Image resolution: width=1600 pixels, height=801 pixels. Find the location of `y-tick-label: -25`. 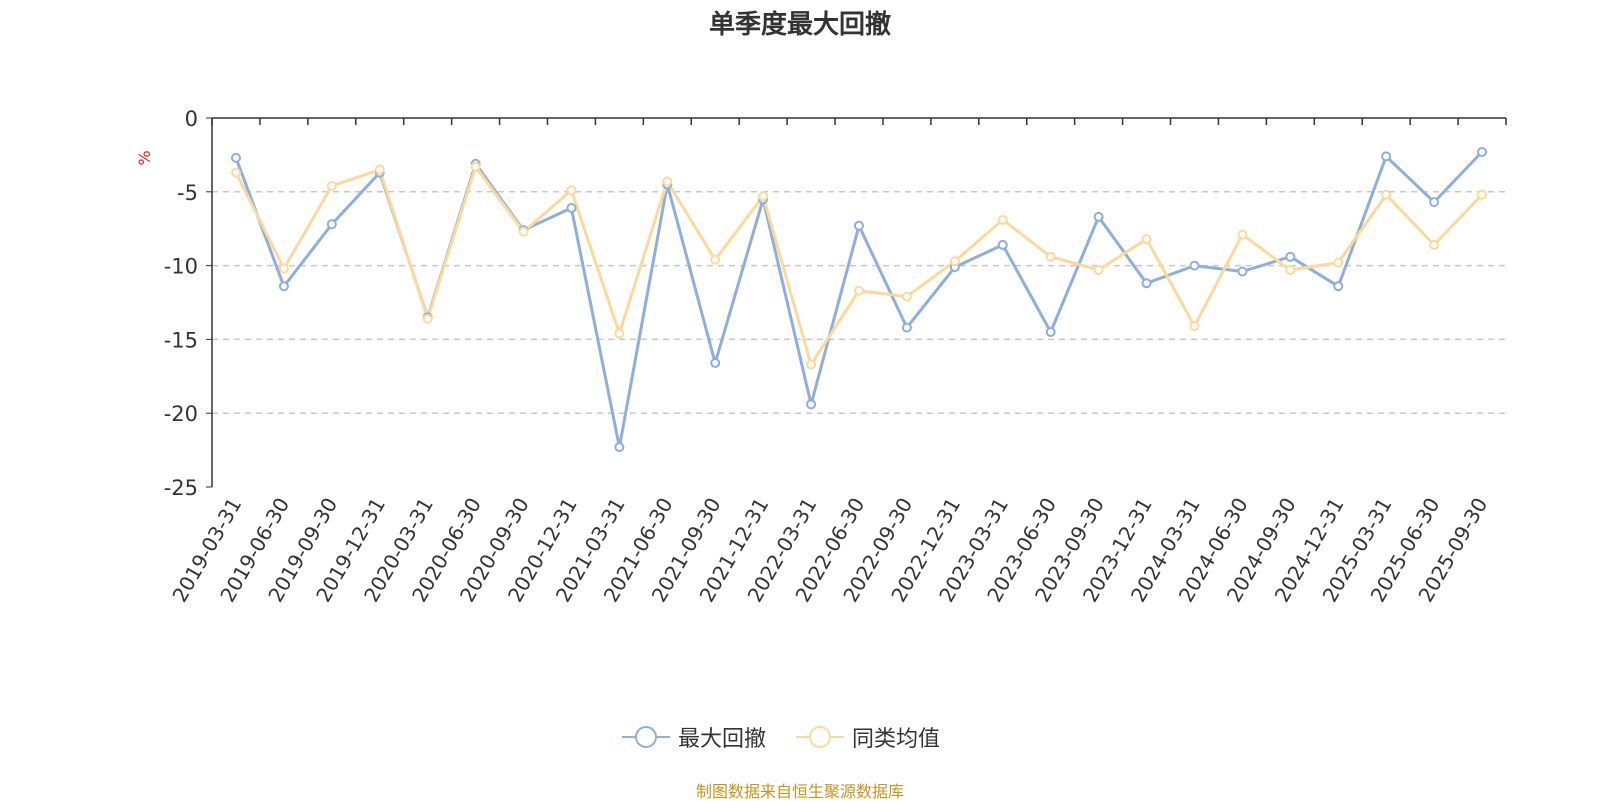

y-tick-label: -25 is located at coordinates (181, 488).